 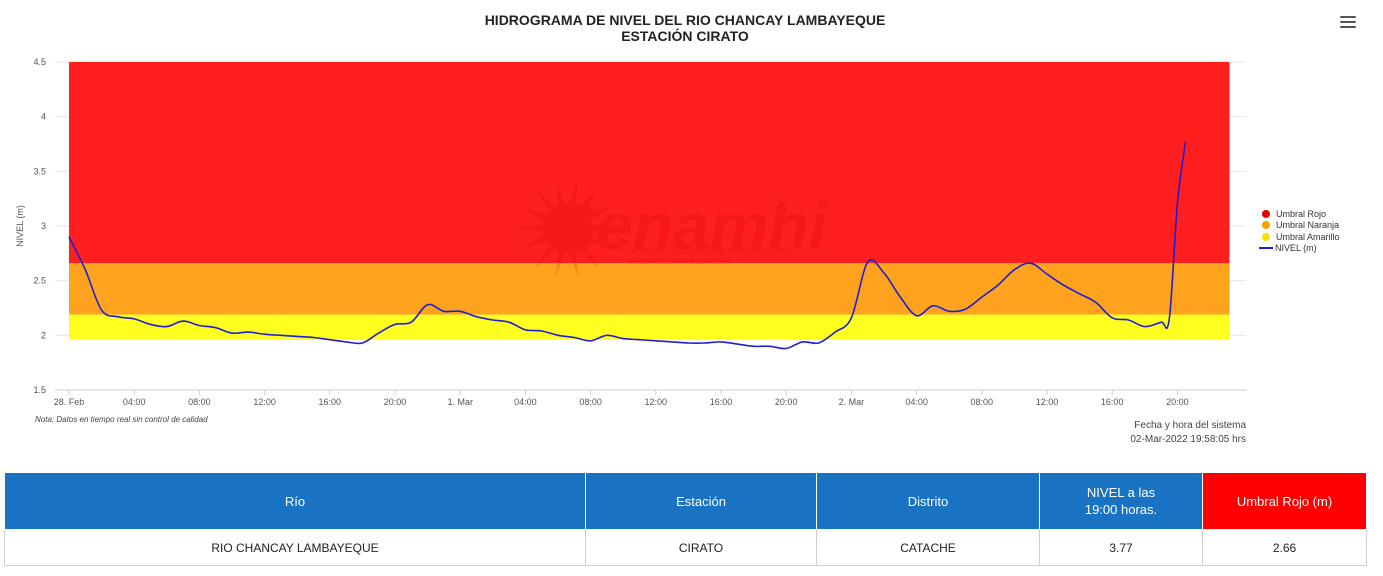 What do you see at coordinates (1121, 509) in the screenshot?
I see `header-nivel-line2: 19:00 horas.` at bounding box center [1121, 509].